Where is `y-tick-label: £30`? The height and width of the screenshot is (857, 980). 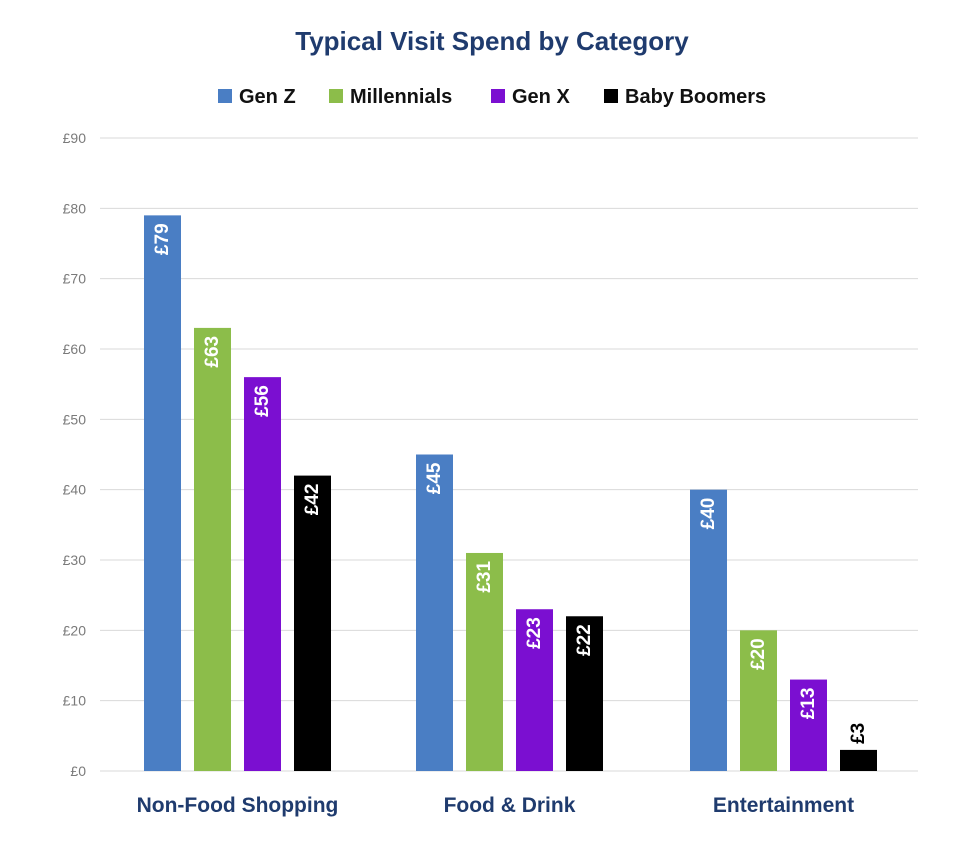 y-tick-label: £30 is located at coordinates (75, 560).